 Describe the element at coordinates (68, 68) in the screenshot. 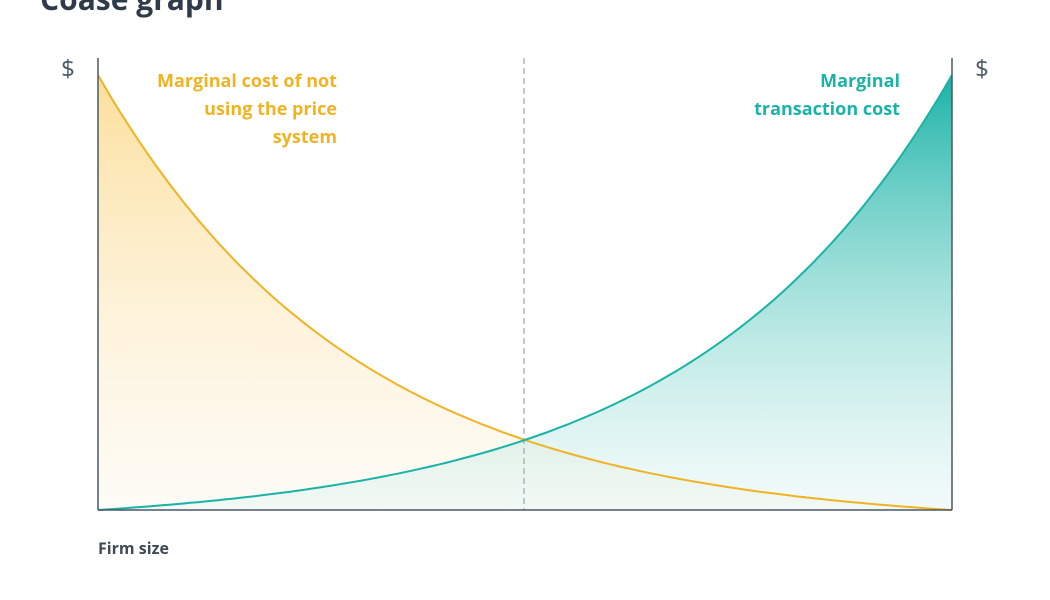

I see `left-unit: $` at that location.